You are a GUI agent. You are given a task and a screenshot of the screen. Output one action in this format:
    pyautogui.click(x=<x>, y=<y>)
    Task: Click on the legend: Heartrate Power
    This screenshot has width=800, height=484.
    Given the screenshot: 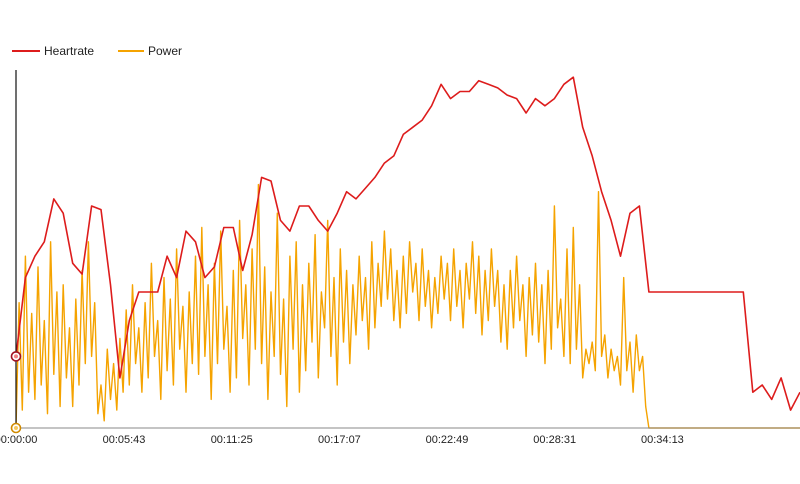 What is the action you would take?
    pyautogui.click(x=97, y=51)
    